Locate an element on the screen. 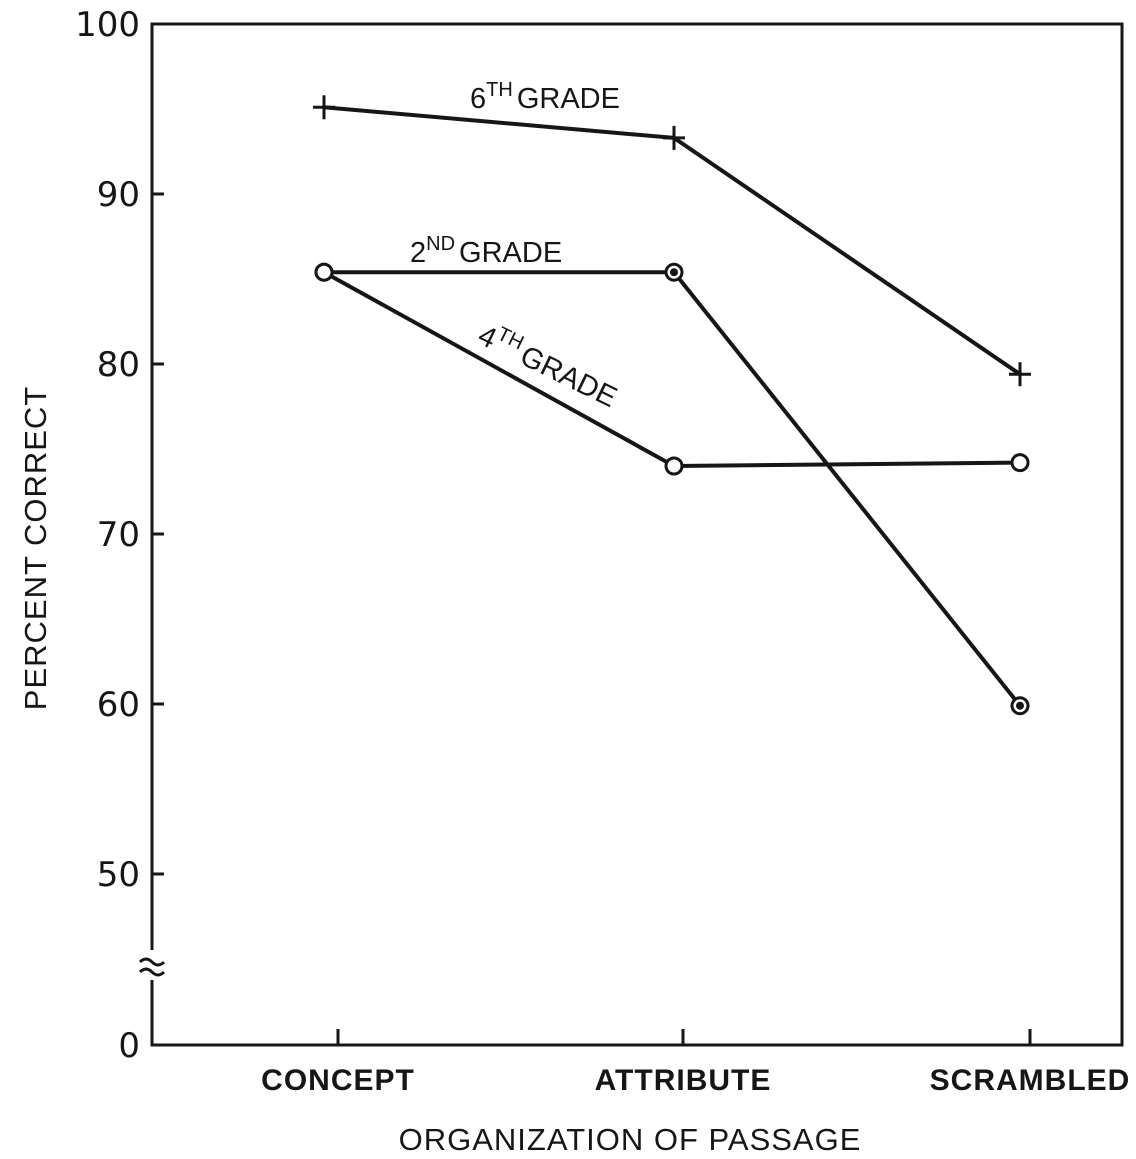 The height and width of the screenshot is (1159, 1136). y-axis-title: PERCENT CORRECT is located at coordinates (35, 548).